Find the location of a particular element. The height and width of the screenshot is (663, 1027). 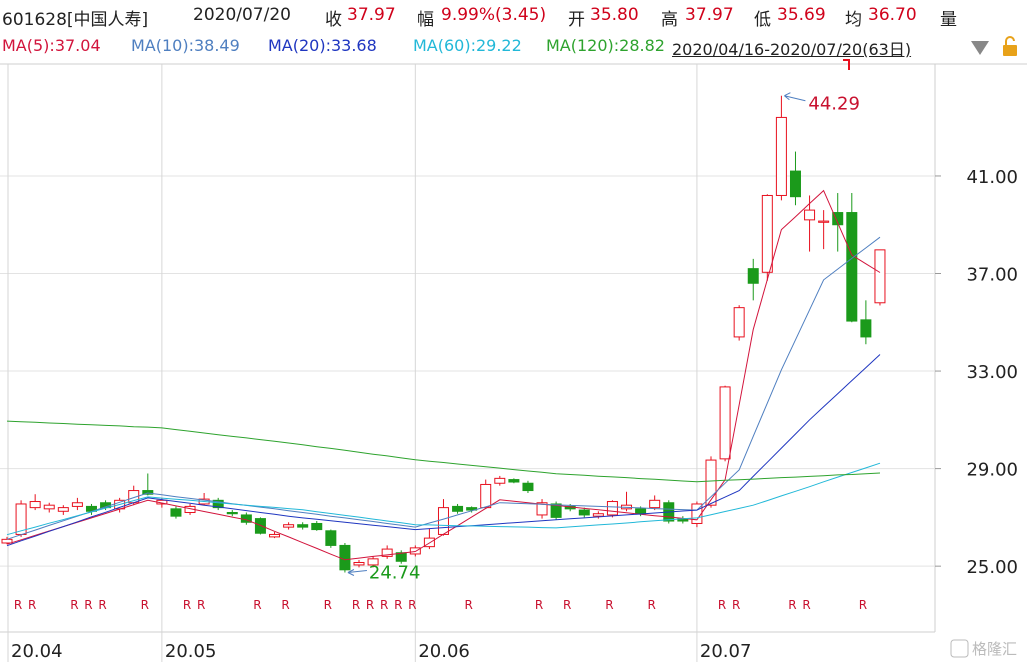

low-arrow is located at coordinates (357, 572).